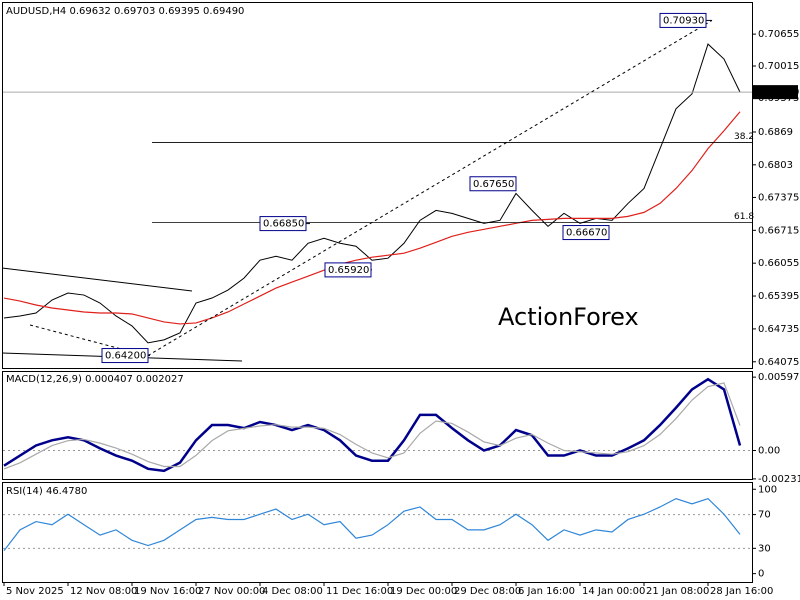 Image resolution: width=800 pixels, height=600 pixels. What do you see at coordinates (775, 165) in the screenshot?
I see `y-tick-label: 0.6803` at bounding box center [775, 165].